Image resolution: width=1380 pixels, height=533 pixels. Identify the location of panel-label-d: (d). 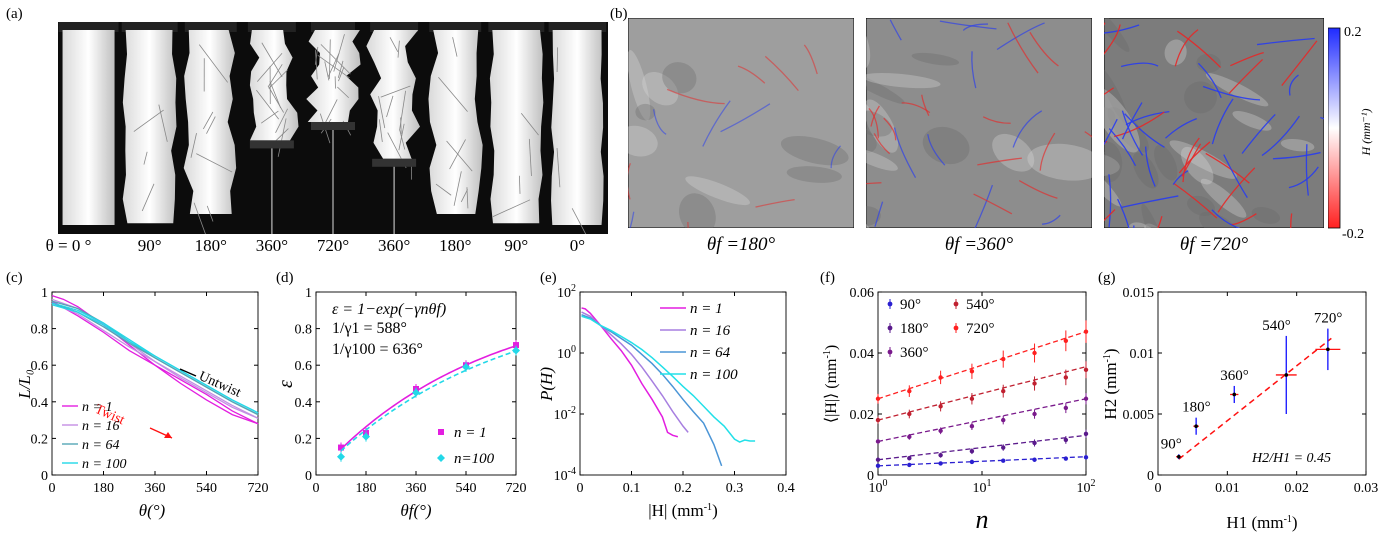
(285, 278).